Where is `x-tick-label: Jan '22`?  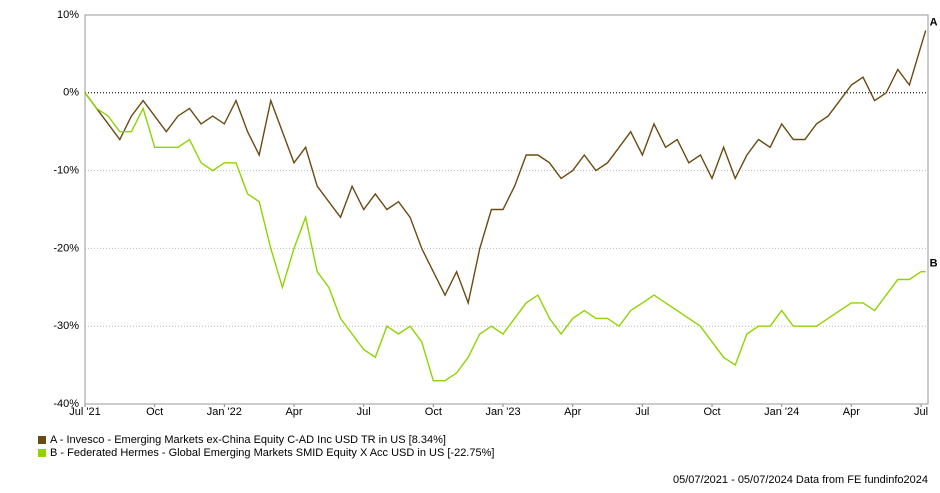 x-tick-label: Jan '22 is located at coordinates (224, 412).